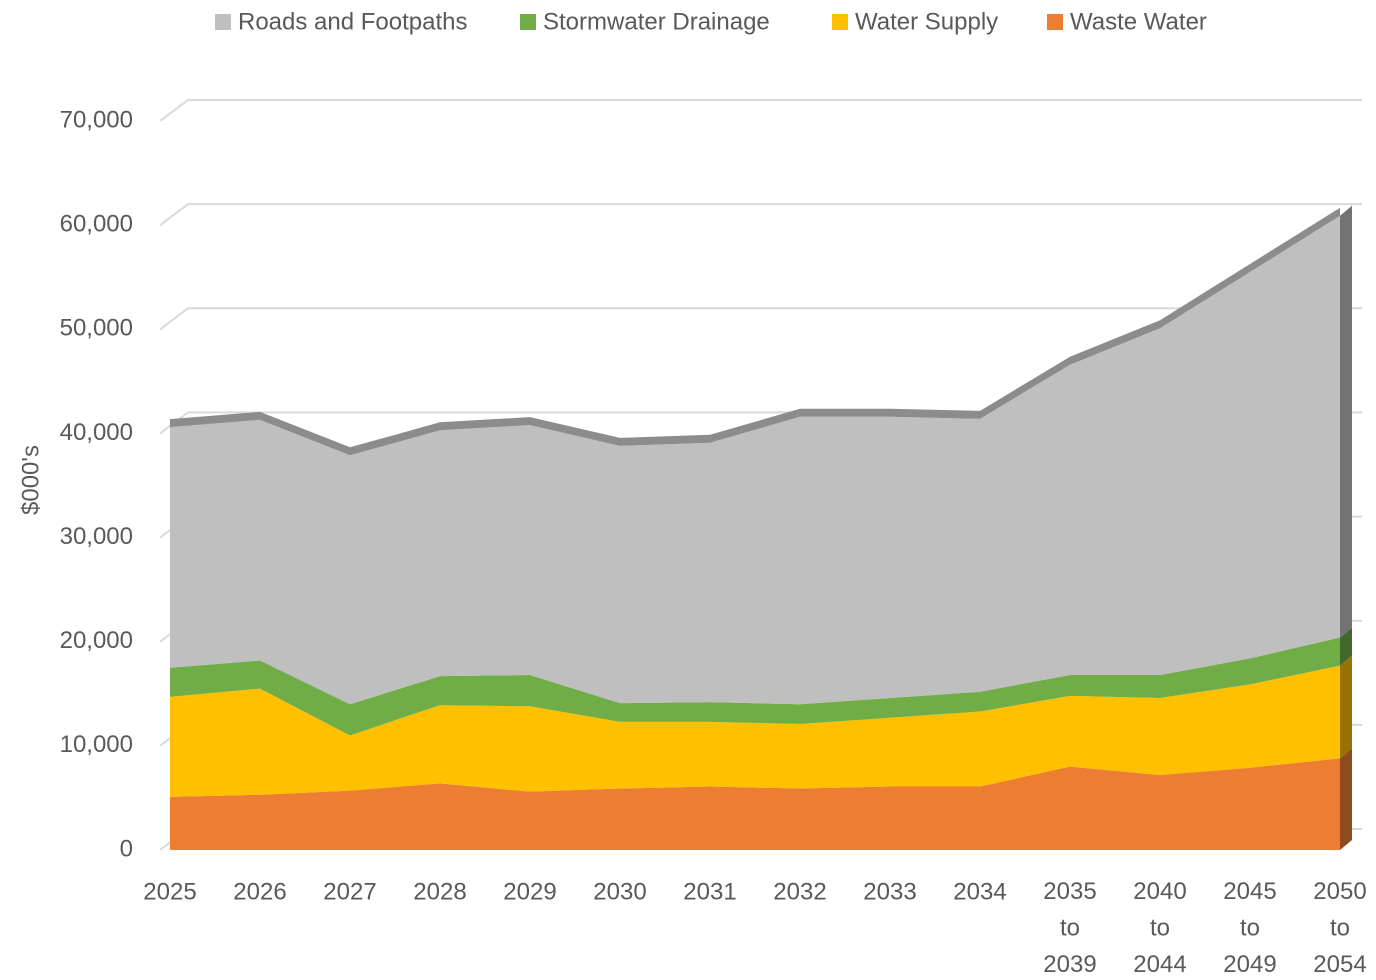 The image size is (1376, 980). I want to click on x-tick-label: 2035 to 2039, so click(1069, 926).